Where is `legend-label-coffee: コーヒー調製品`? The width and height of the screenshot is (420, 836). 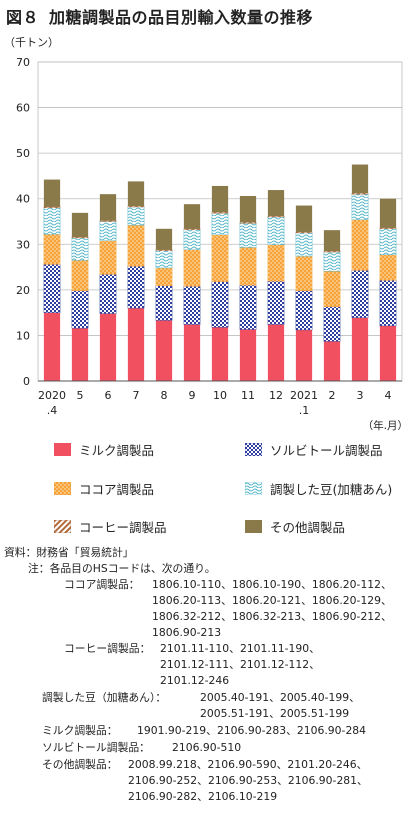 legend-label-coffee: コーヒー調製品 is located at coordinates (123, 527).